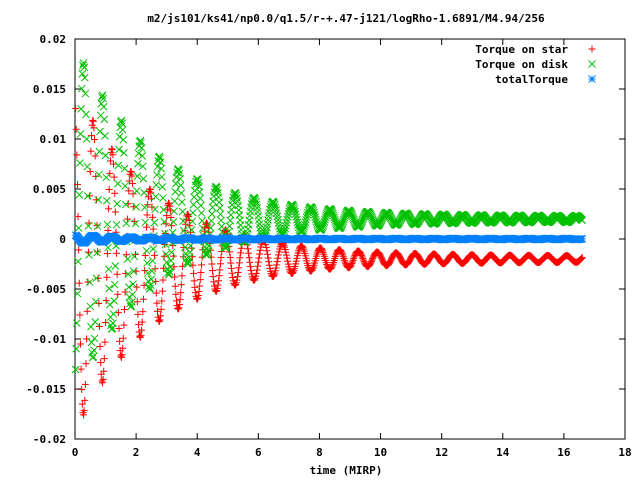 The height and width of the screenshot is (480, 640). Describe the element at coordinates (53, 139) in the screenshot. I see `y-tick-label: 0.01` at that location.